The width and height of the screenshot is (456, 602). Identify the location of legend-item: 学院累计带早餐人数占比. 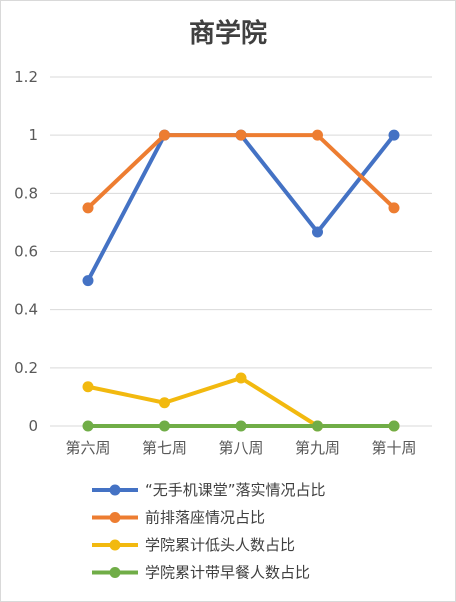
(201, 573).